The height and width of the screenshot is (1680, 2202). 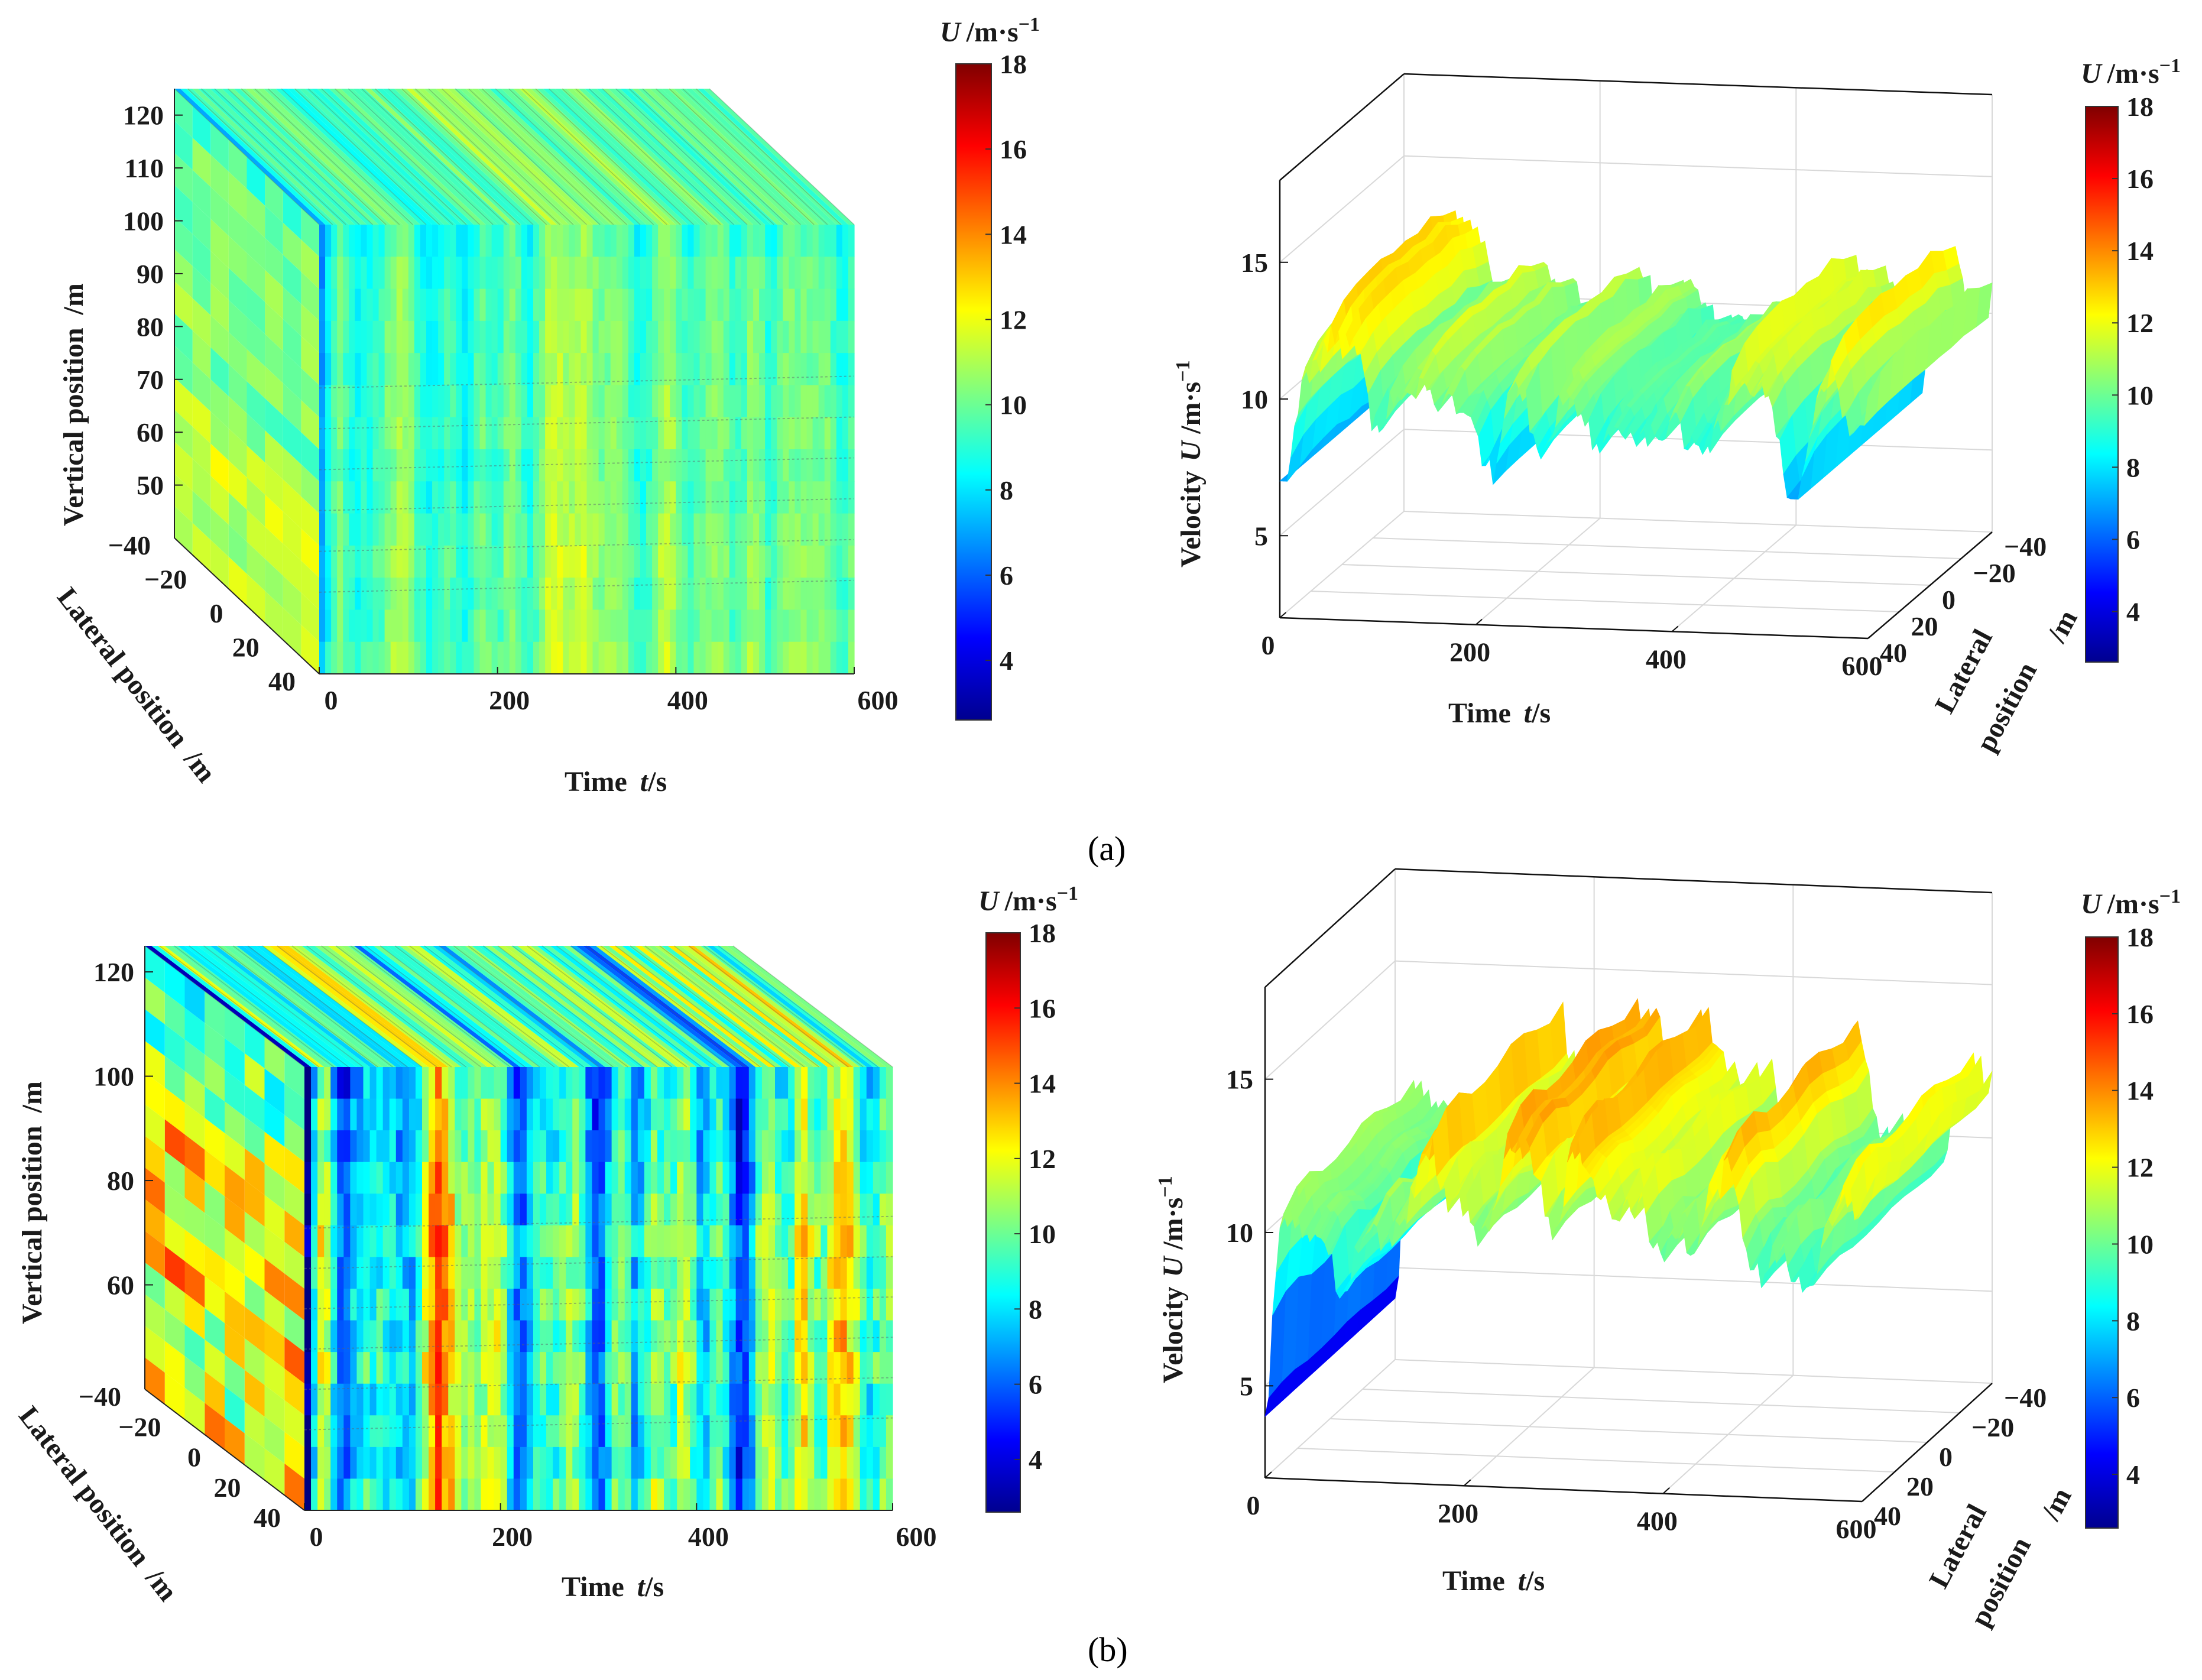 What do you see at coordinates (2133, 612) in the screenshot?
I see `colorbar-tick-label: 4` at bounding box center [2133, 612].